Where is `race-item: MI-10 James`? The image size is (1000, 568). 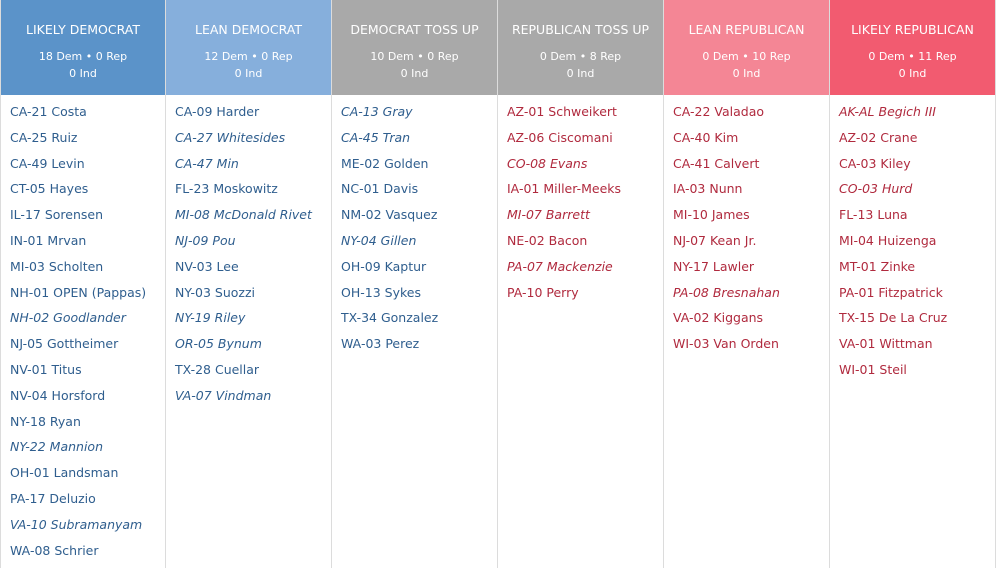
race-item: MI-10 James is located at coordinates (711, 215).